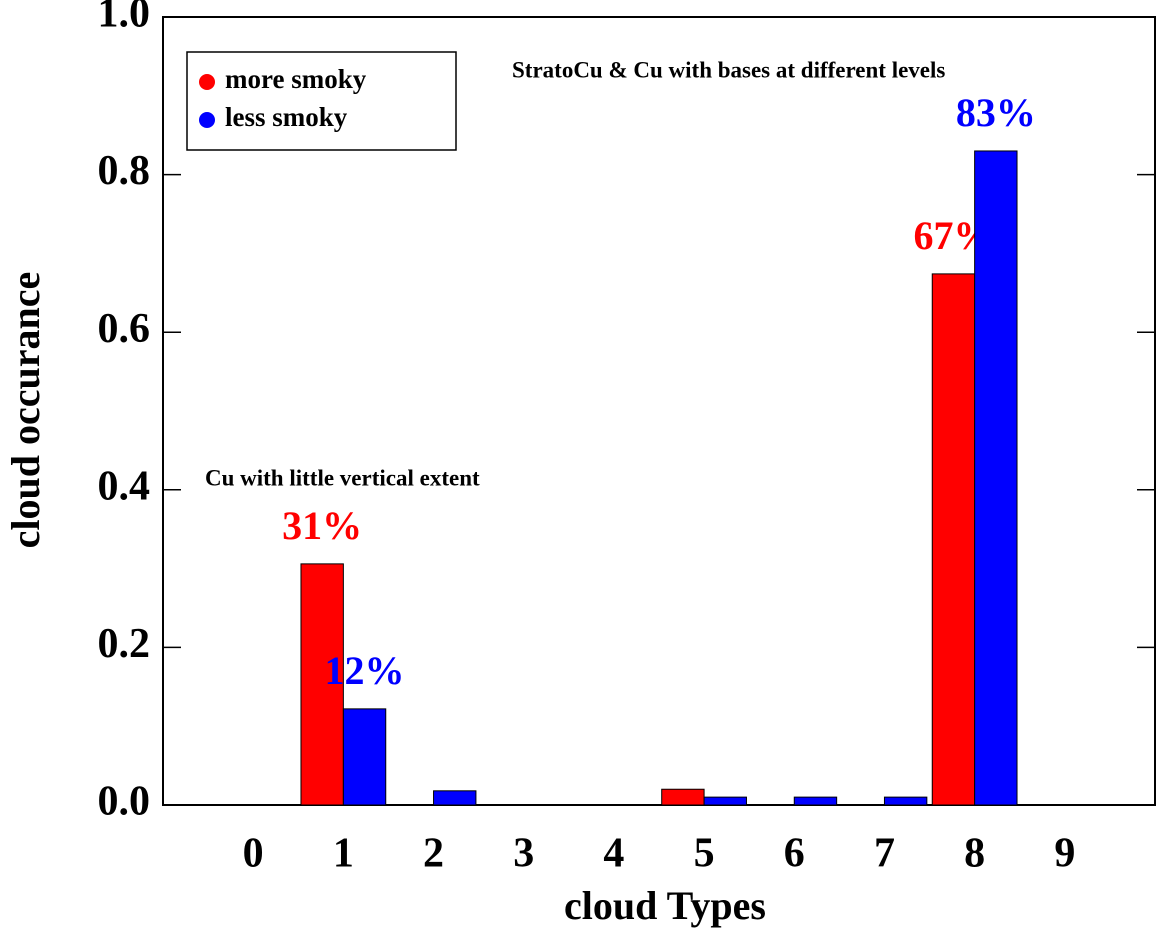 Image resolution: width=1168 pixels, height=934 pixels. What do you see at coordinates (974, 854) in the screenshot?
I see `x-tick-label: 8` at bounding box center [974, 854].